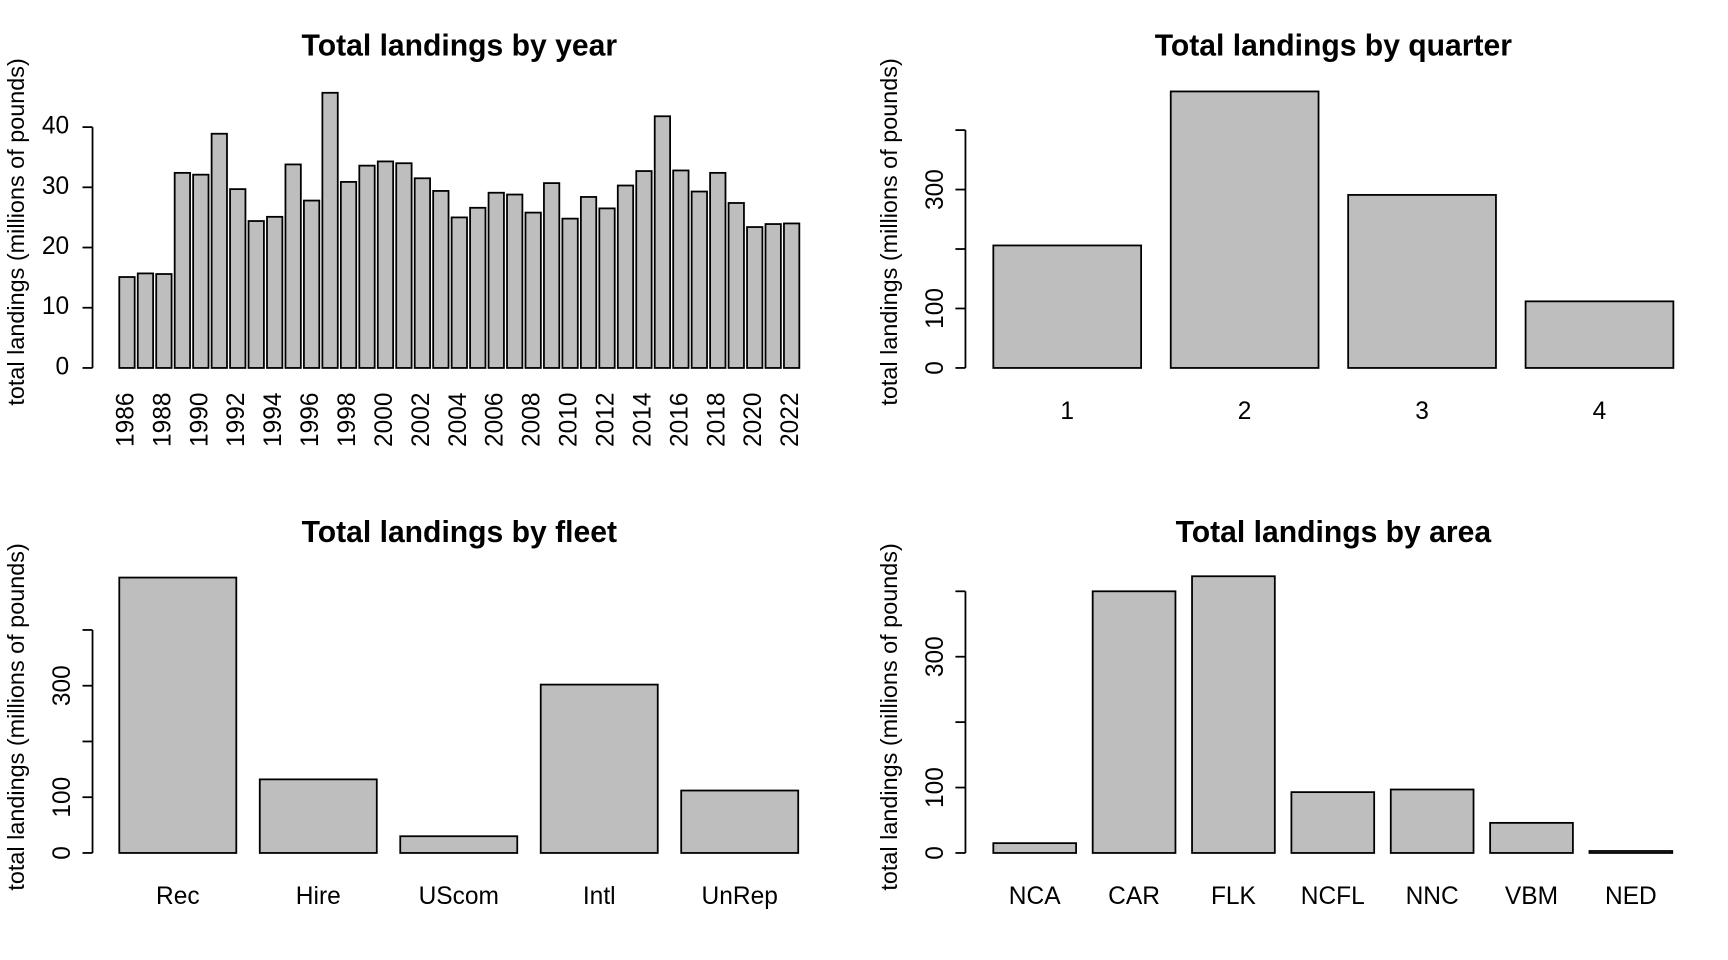 This screenshot has height=960, width=1728. Describe the element at coordinates (1531, 896) in the screenshot. I see `x-tick-label: VBM` at that location.